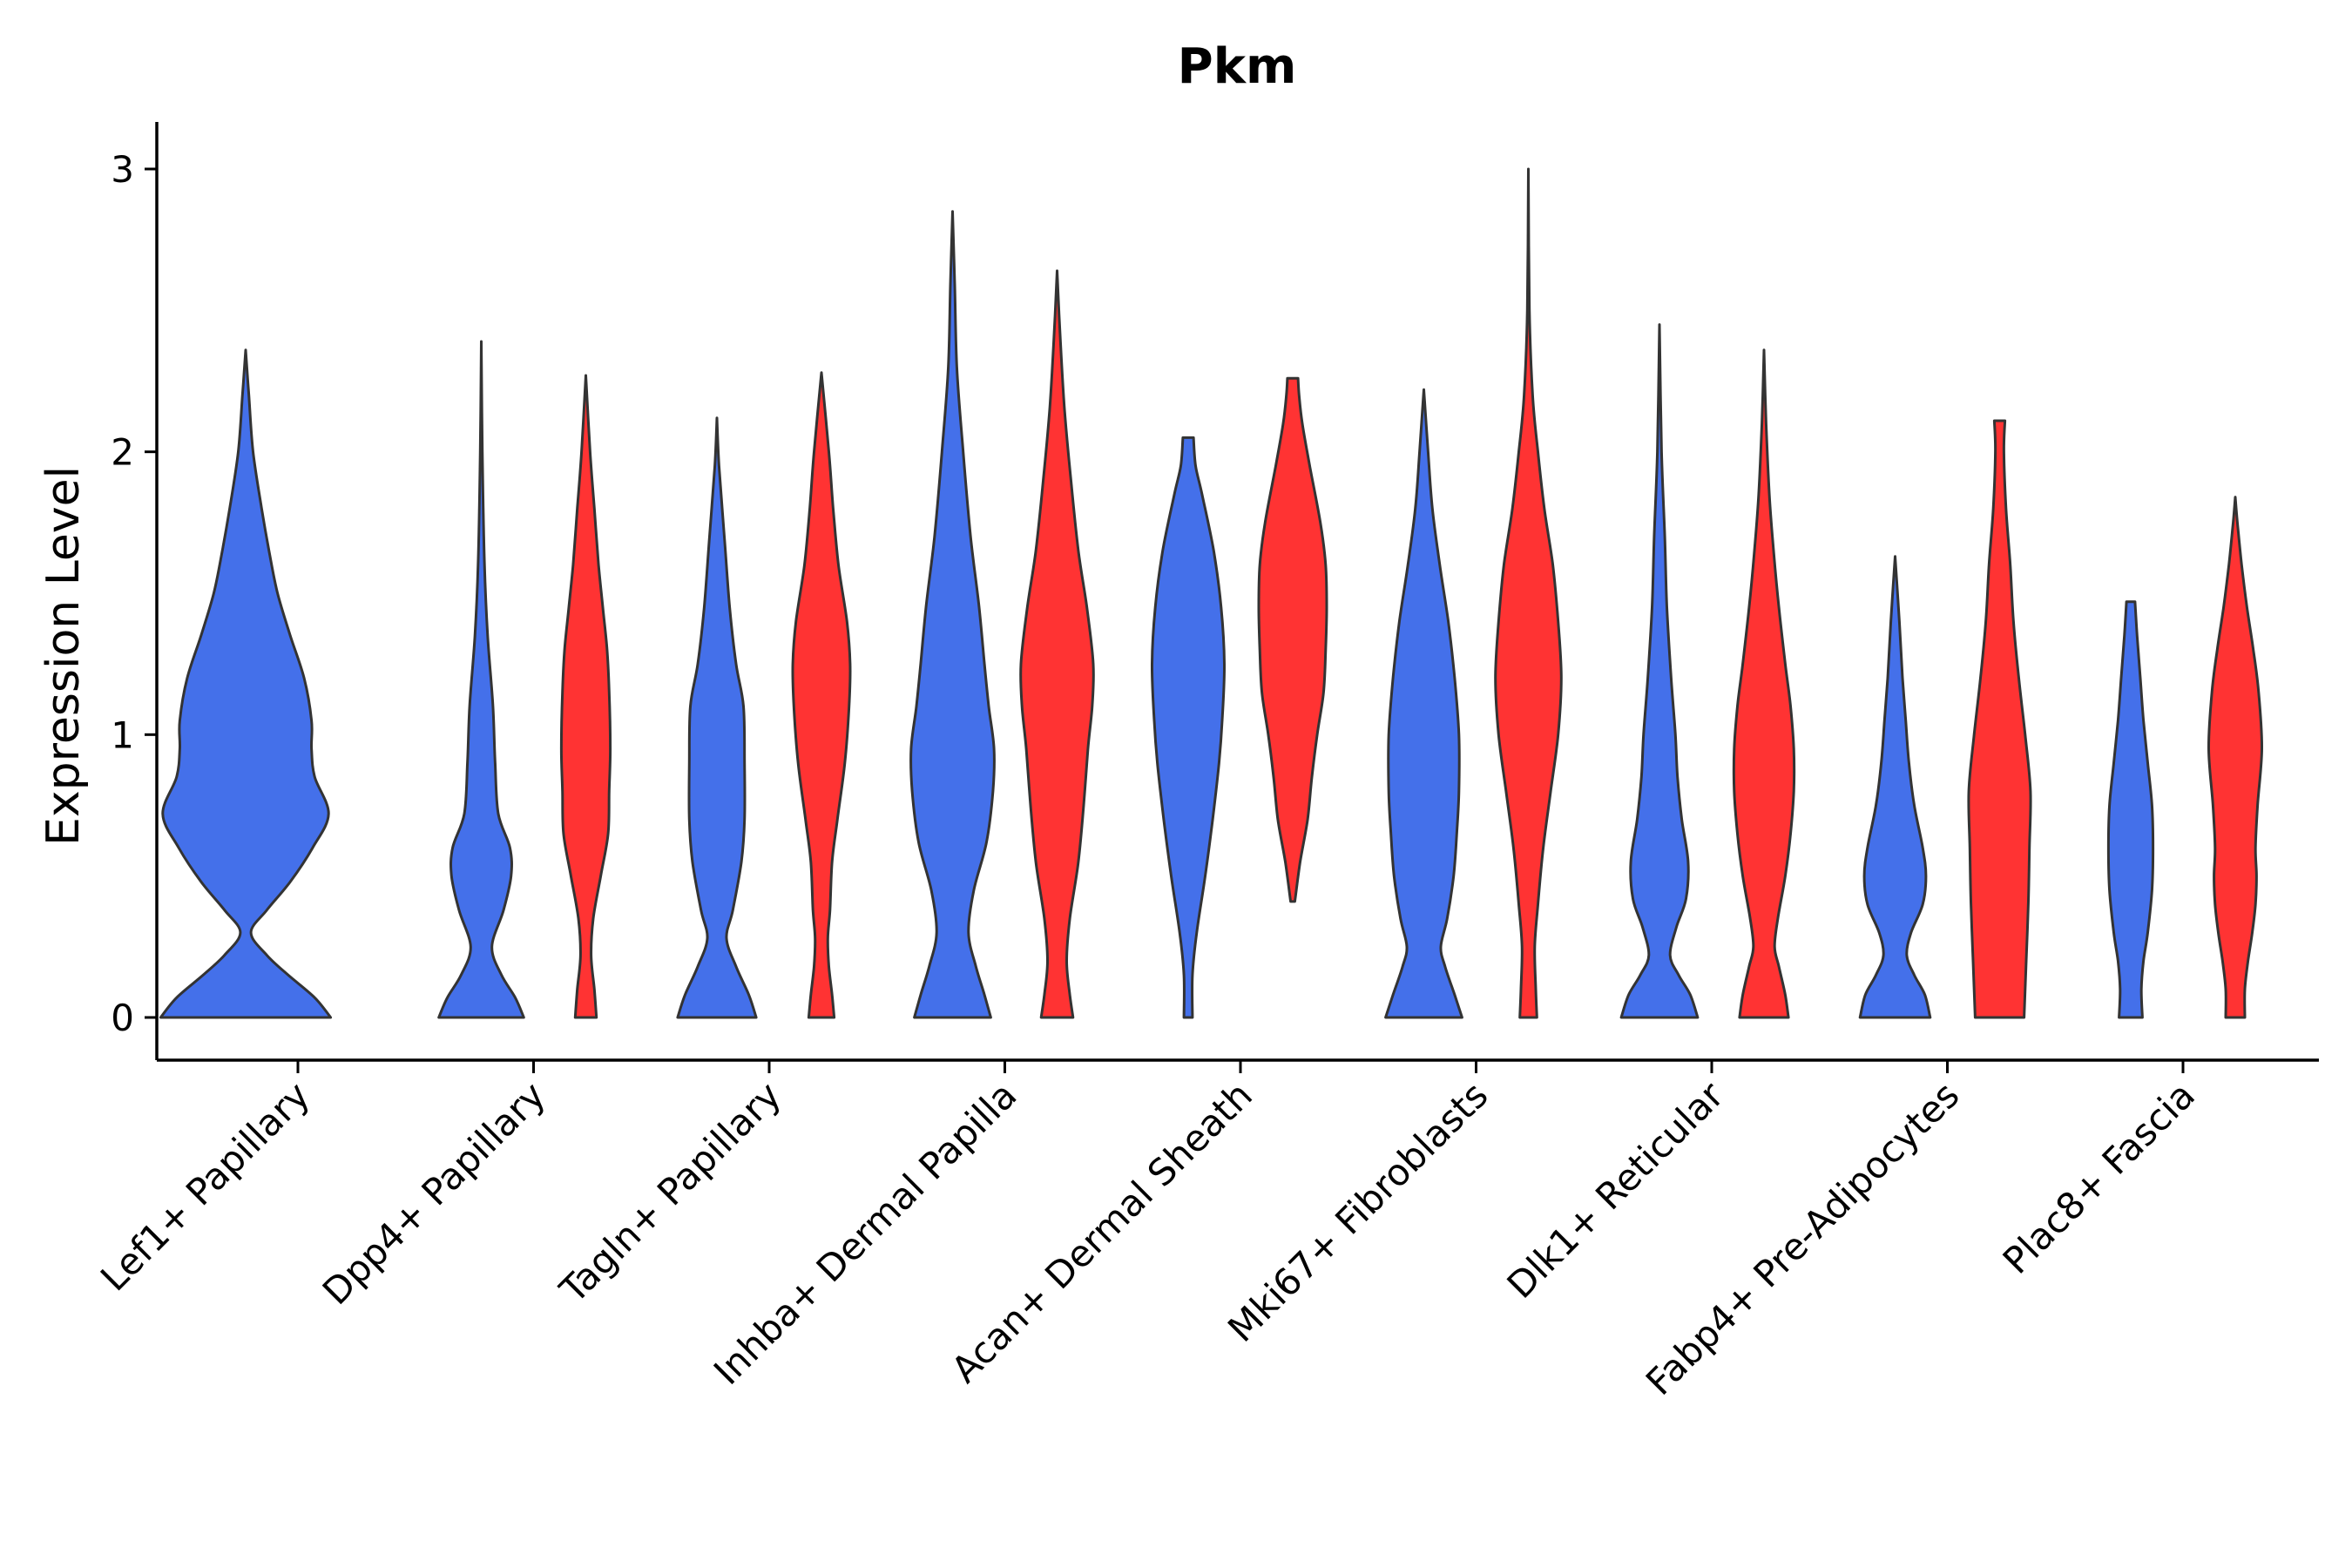 This screenshot has width=2352, height=1568. Describe the element at coordinates (2099, 1177) in the screenshot. I see `x-tick-label: Plac8+ Fascia` at that location.